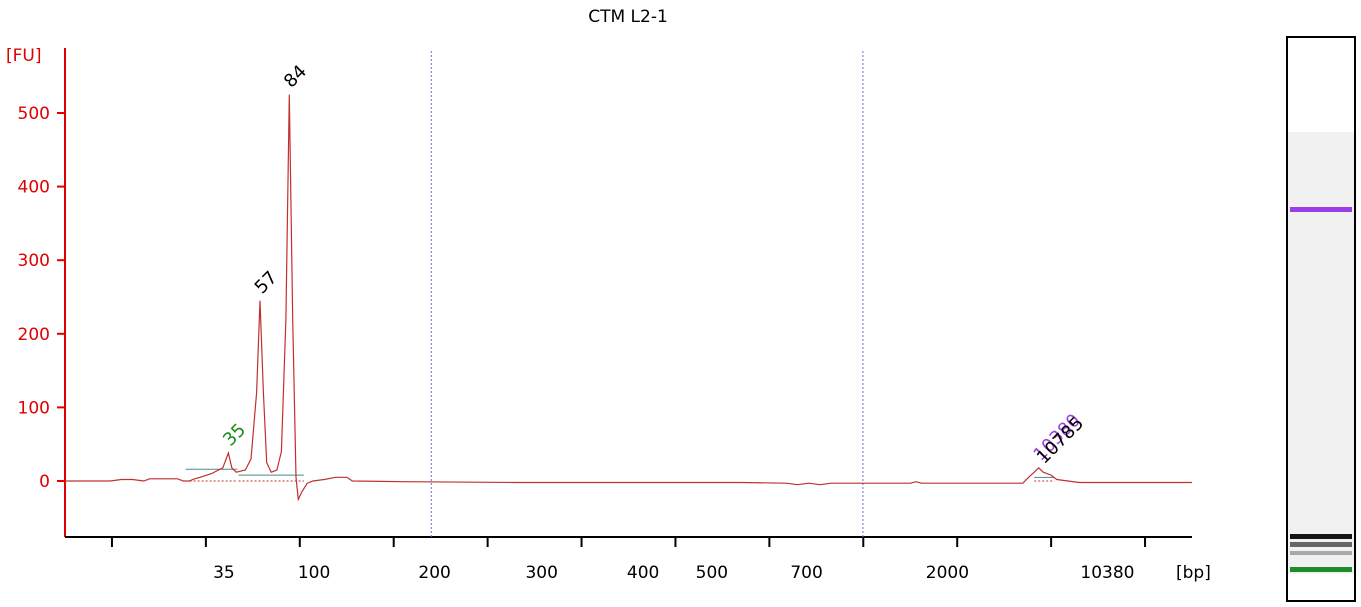  Describe the element at coordinates (234, 435) in the screenshot. I see `peak-label: 35` at that location.